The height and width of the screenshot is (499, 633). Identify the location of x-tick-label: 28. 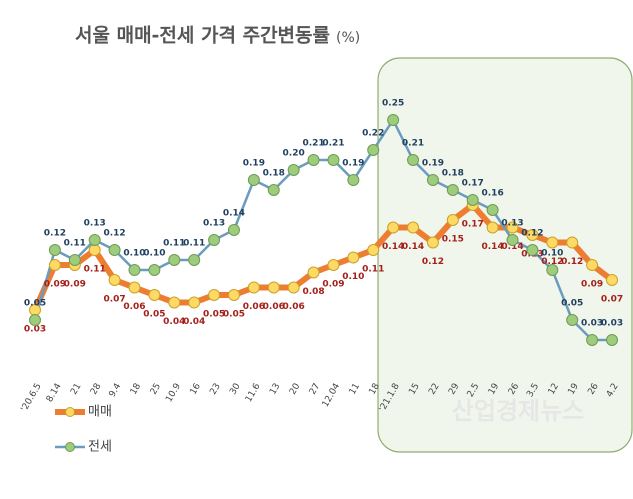
(96, 389).